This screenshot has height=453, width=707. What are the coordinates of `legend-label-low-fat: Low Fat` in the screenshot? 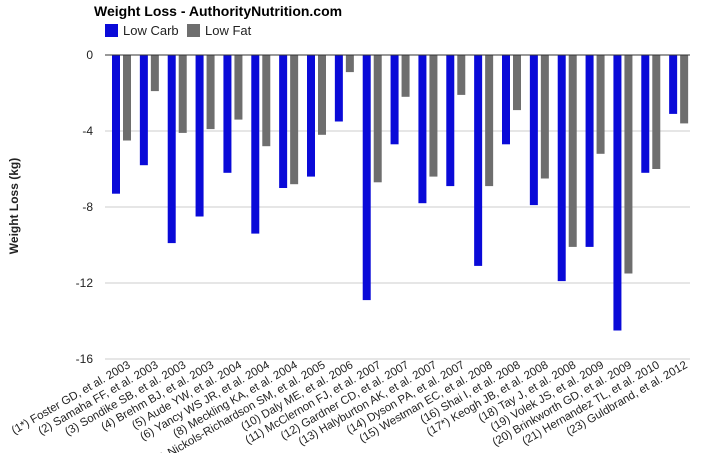 It's located at (228, 30).